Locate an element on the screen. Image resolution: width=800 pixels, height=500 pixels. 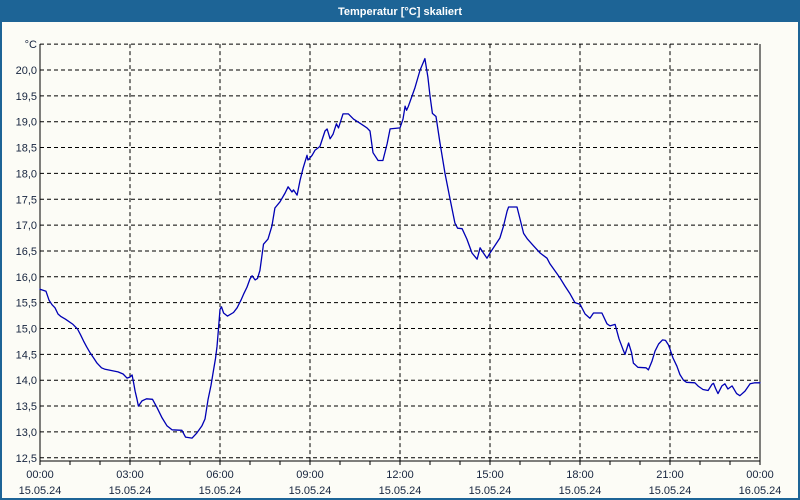
y-axis-tick-label: 16,5 is located at coordinates (26, 252).